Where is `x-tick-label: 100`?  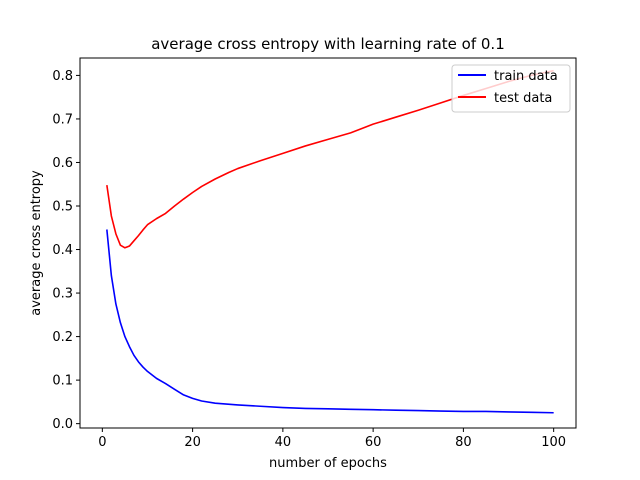 x-tick-label: 100 is located at coordinates (553, 442).